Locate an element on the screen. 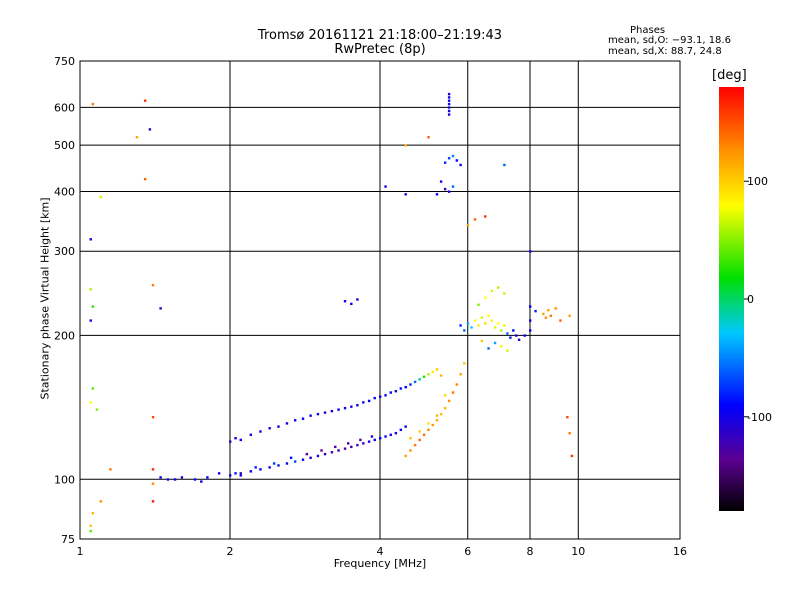  stats-o-mode: mean, sd,O: −93.1, 18.6 is located at coordinates (669, 40).